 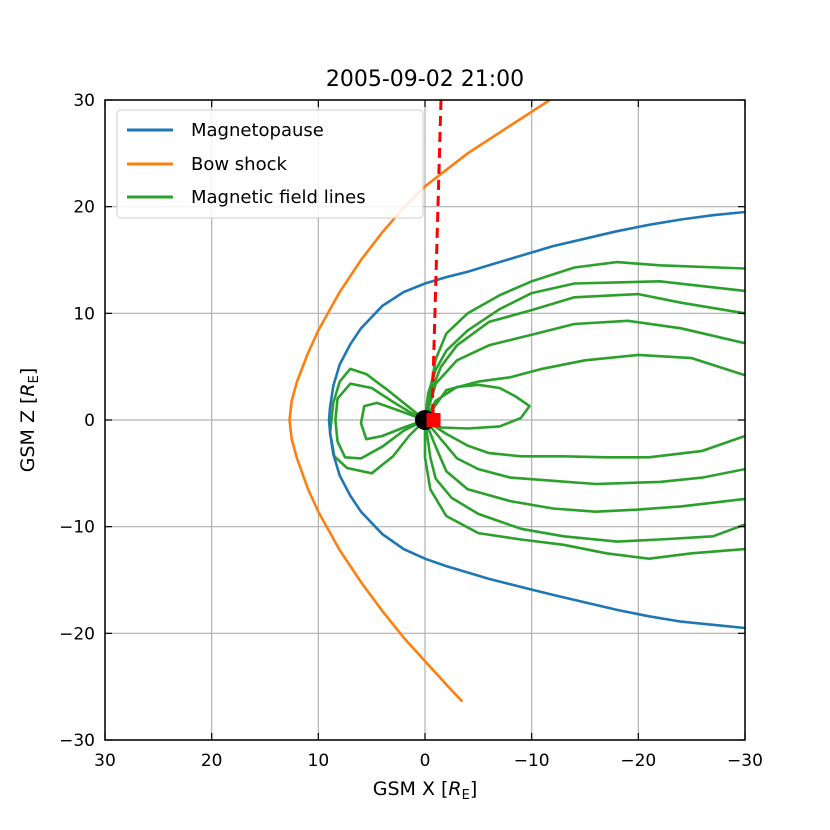 I want to click on y-tick-label: −30, so click(x=77, y=741).